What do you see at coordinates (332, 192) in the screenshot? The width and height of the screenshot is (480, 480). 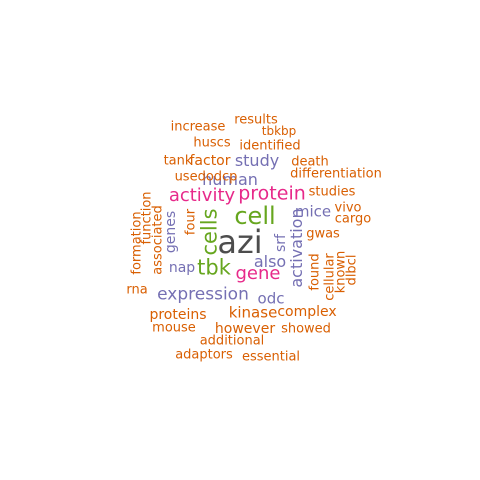 I see `word-studies: studies` at bounding box center [332, 192].